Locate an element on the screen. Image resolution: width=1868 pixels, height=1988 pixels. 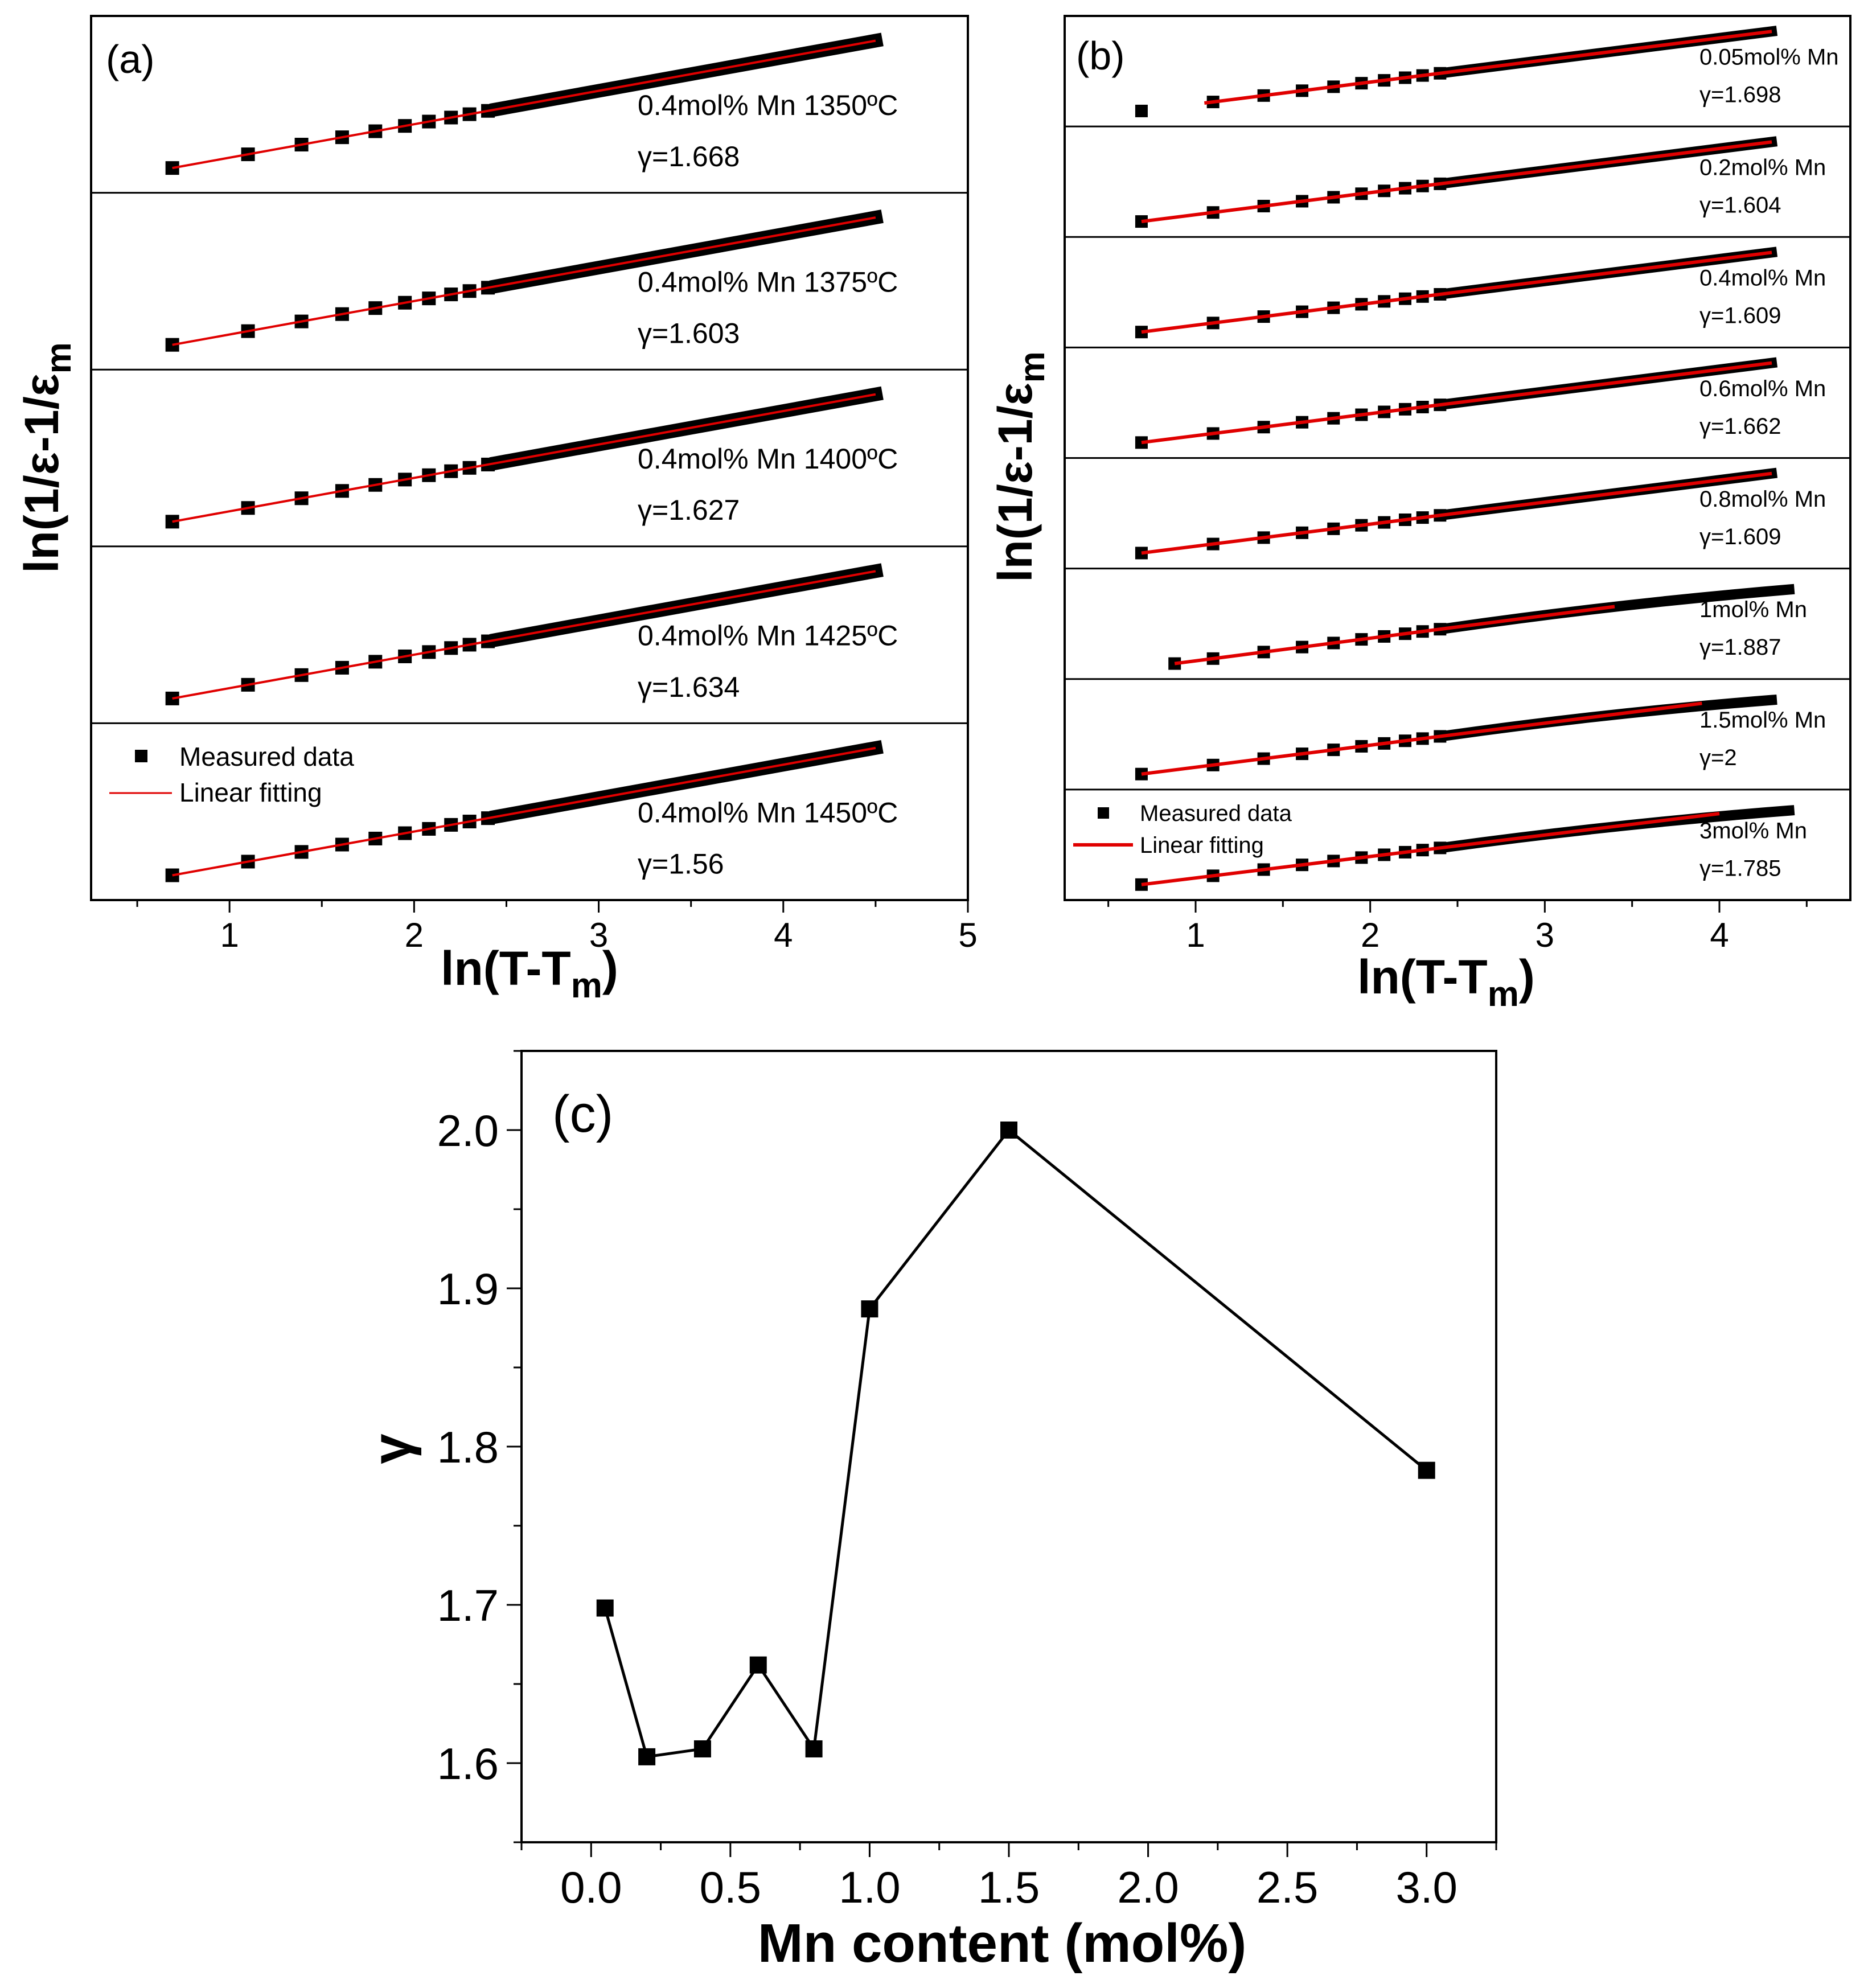
panel-b-legend: Measured data Linear fitting is located at coordinates (1182, 829).